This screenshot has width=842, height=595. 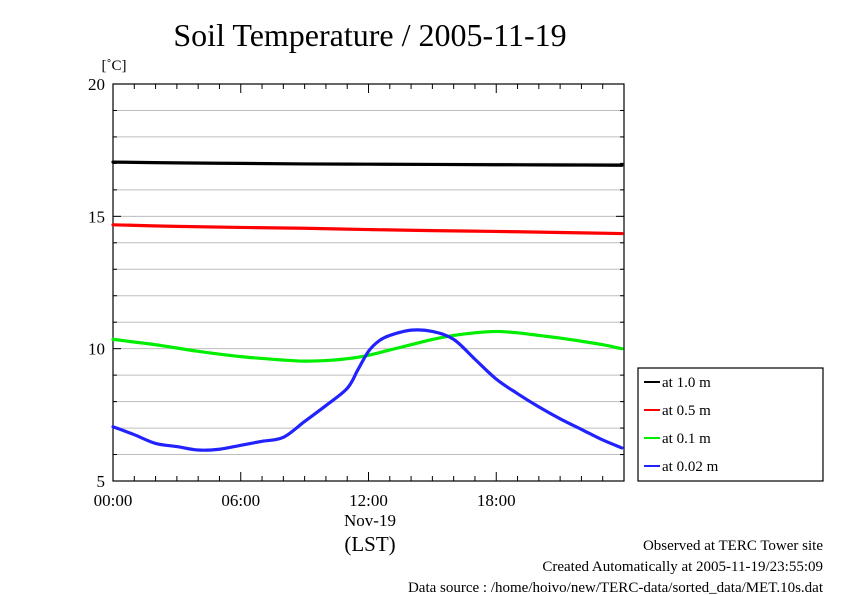 What do you see at coordinates (101, 481) in the screenshot?
I see `y-tick-label: 5` at bounding box center [101, 481].